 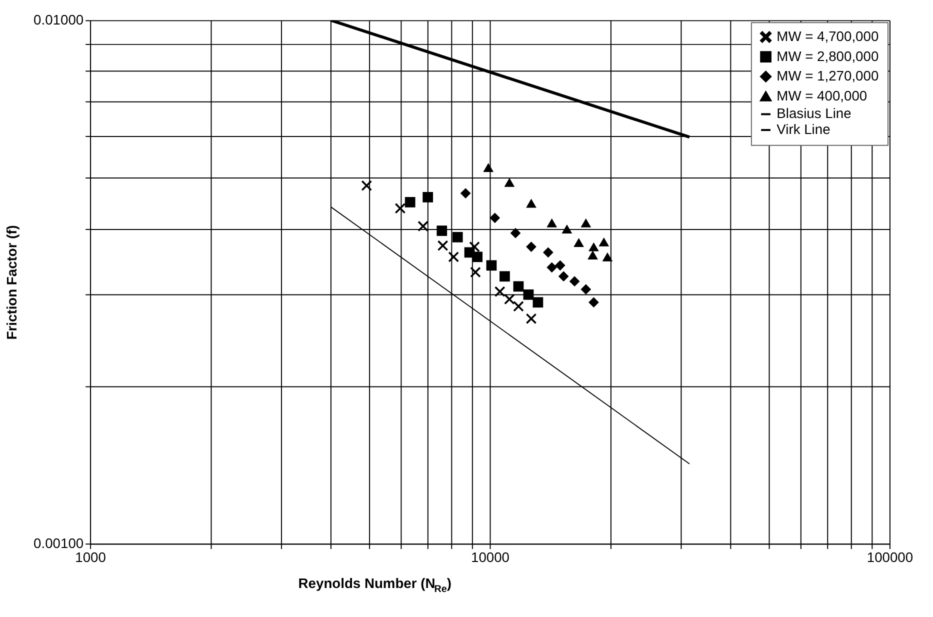 What do you see at coordinates (827, 76) in the screenshot?
I see `legend-label: MW = 1,270,000` at bounding box center [827, 76].